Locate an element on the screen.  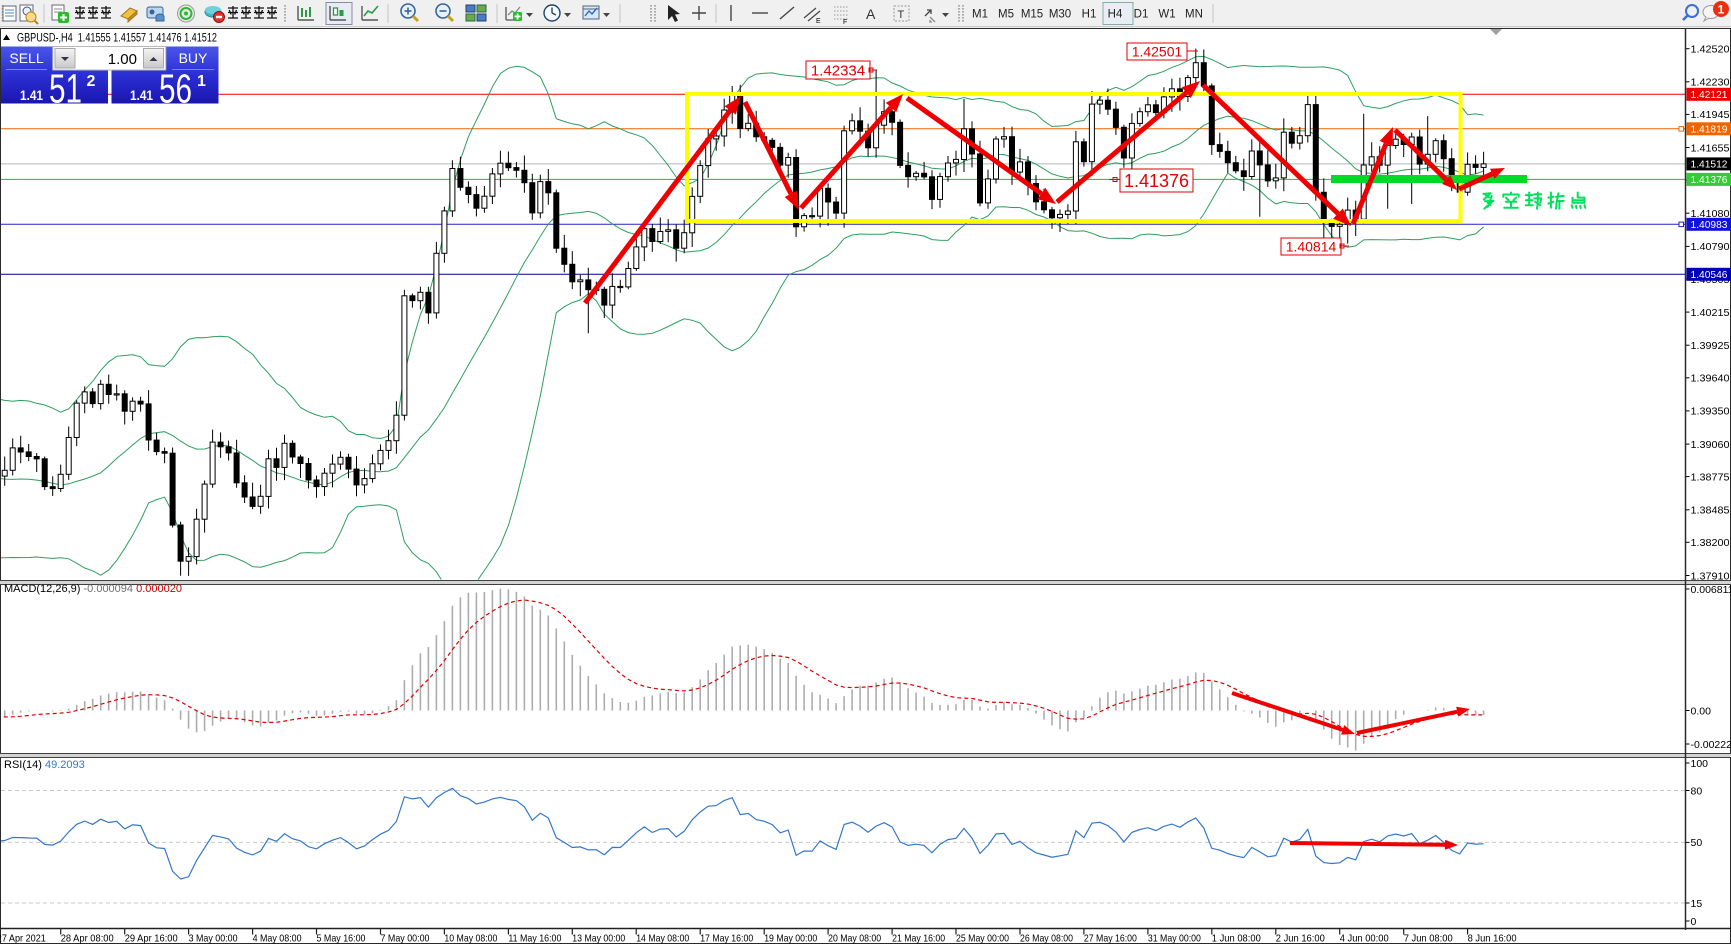
svg-text: 1.39060 is located at coordinates (1710, 445).